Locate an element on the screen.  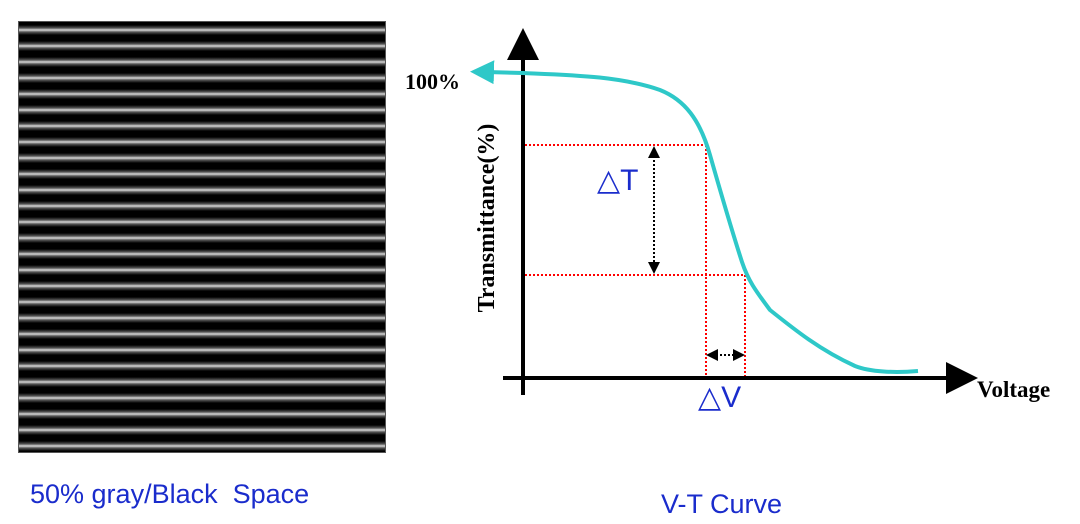
guide-lines is located at coordinates (635, 260).